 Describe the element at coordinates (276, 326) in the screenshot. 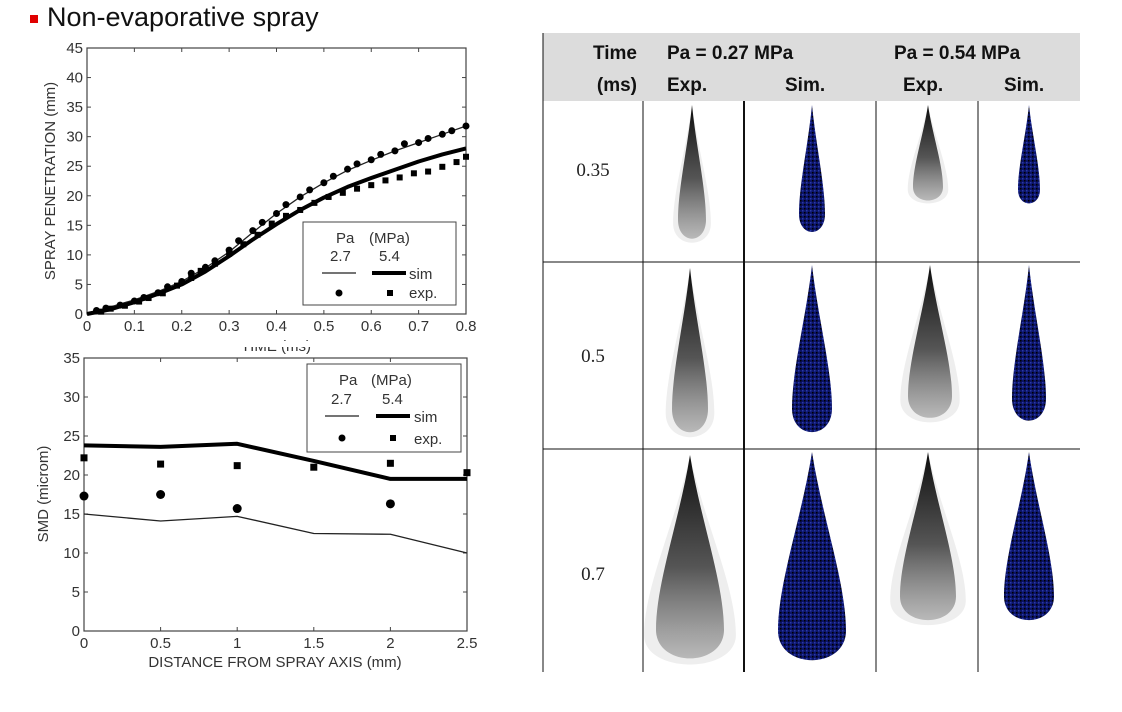

I see `x-tick-label: 0.4` at that location.